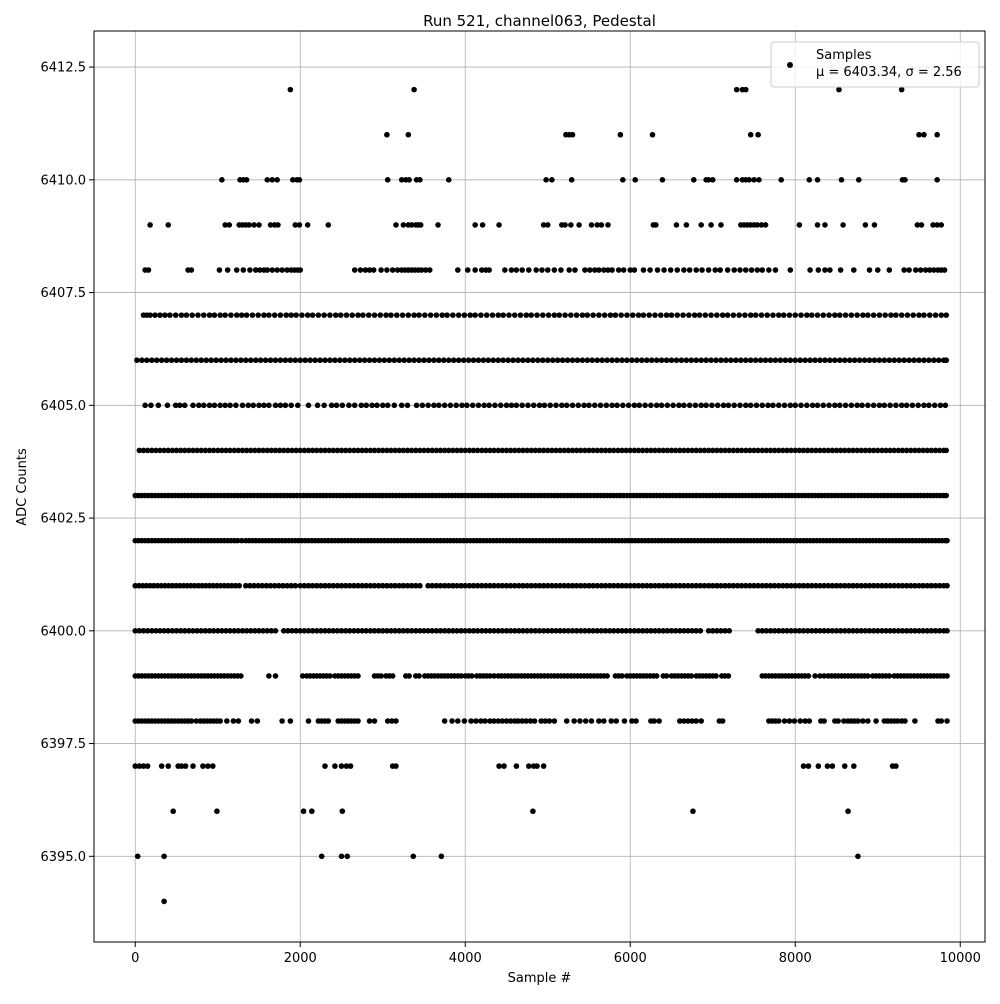  What do you see at coordinates (64, 406) in the screenshot?
I see `y-tick-label: 6405.0` at bounding box center [64, 406].